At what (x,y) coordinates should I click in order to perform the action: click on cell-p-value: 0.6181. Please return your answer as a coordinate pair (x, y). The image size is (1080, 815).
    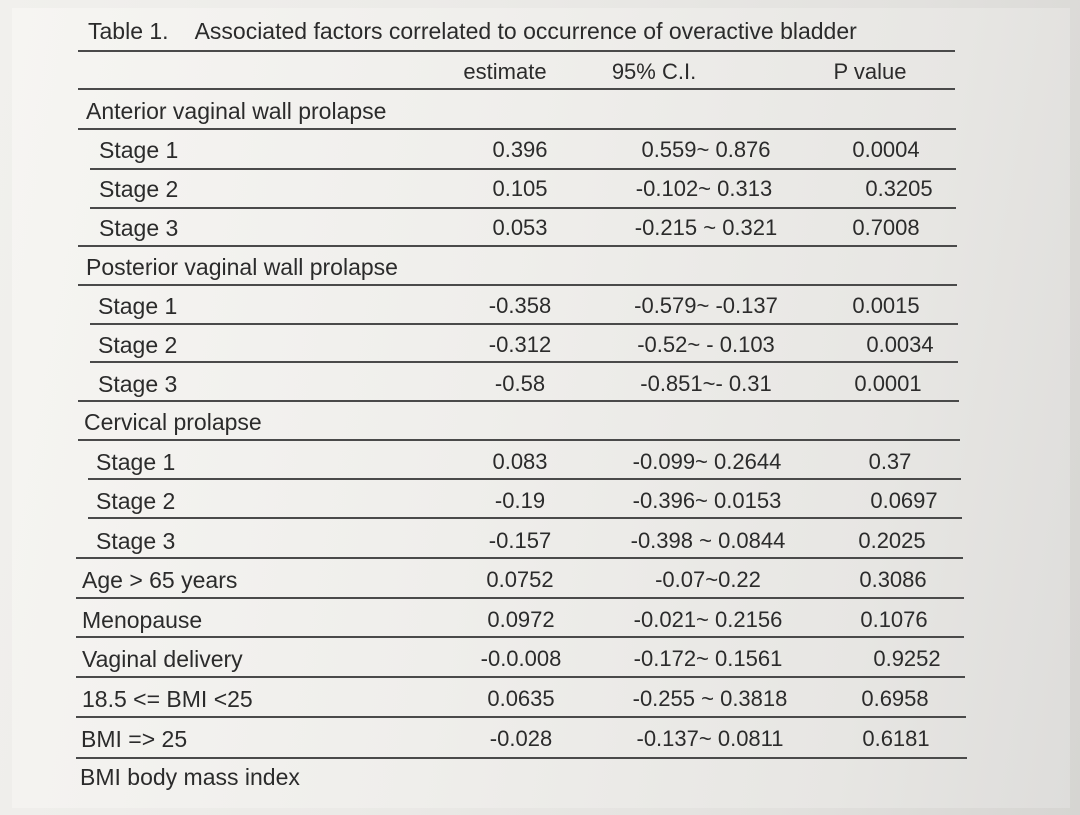
    Looking at the image, I should click on (896, 738).